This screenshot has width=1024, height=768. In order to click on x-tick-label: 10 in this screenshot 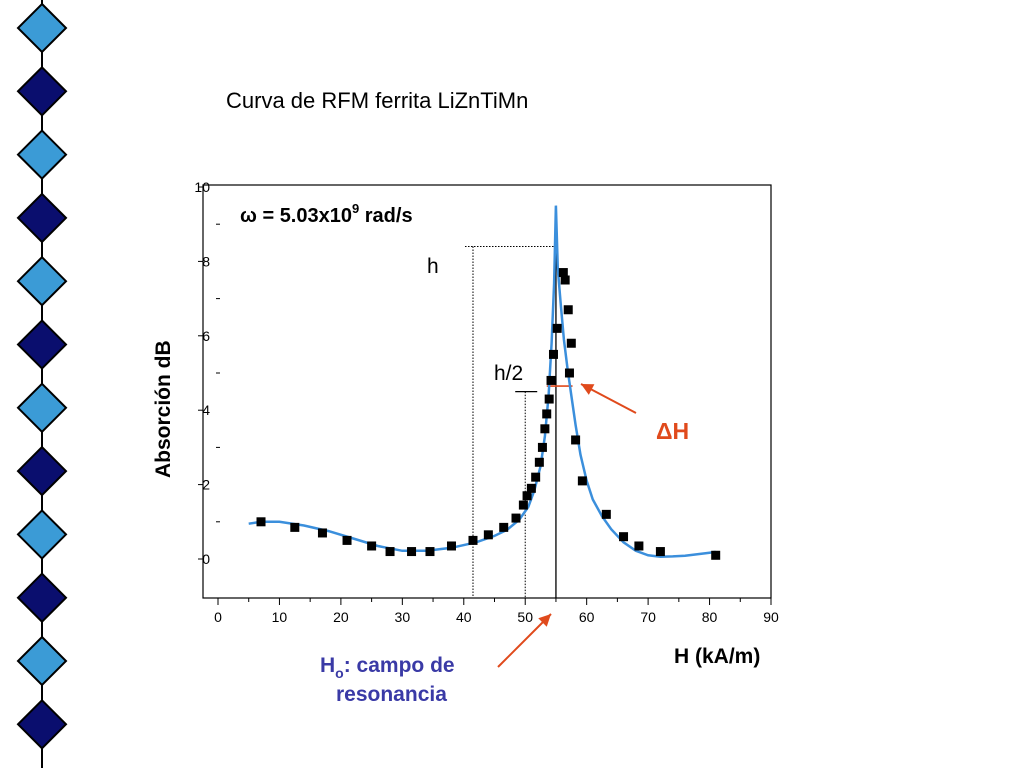, I will do `click(280, 617)`.